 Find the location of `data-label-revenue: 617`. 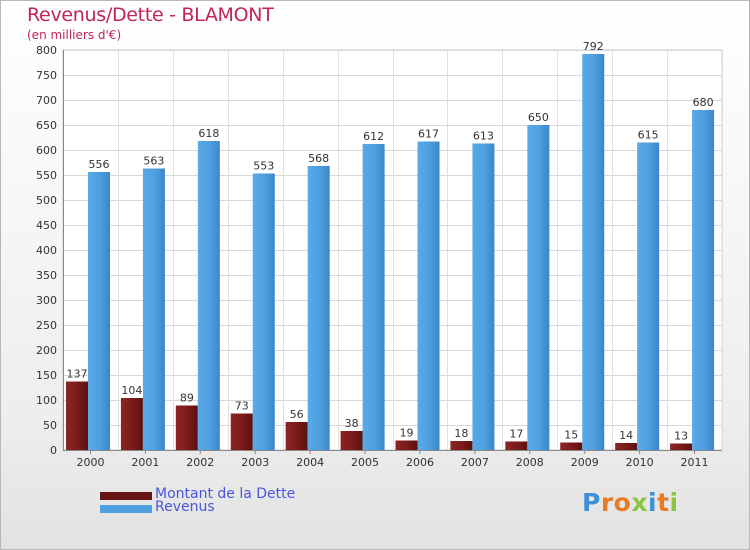

data-label-revenue: 617 is located at coordinates (428, 134).